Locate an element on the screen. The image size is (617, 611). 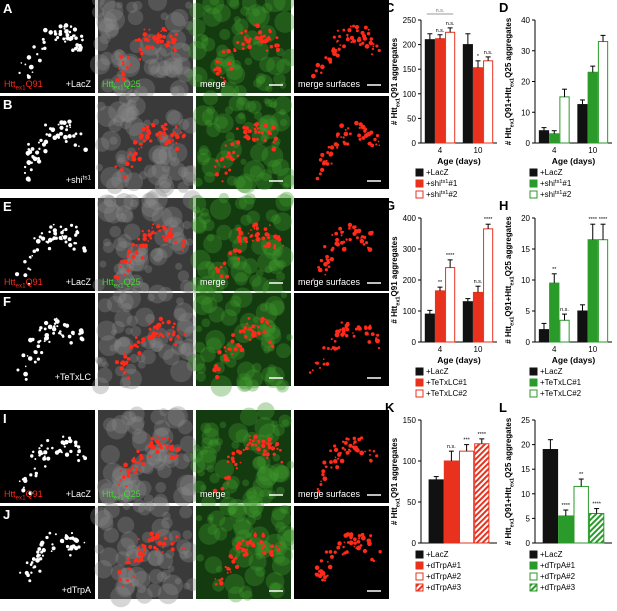
y-tick-label: 10 is located at coordinates (525, 112).